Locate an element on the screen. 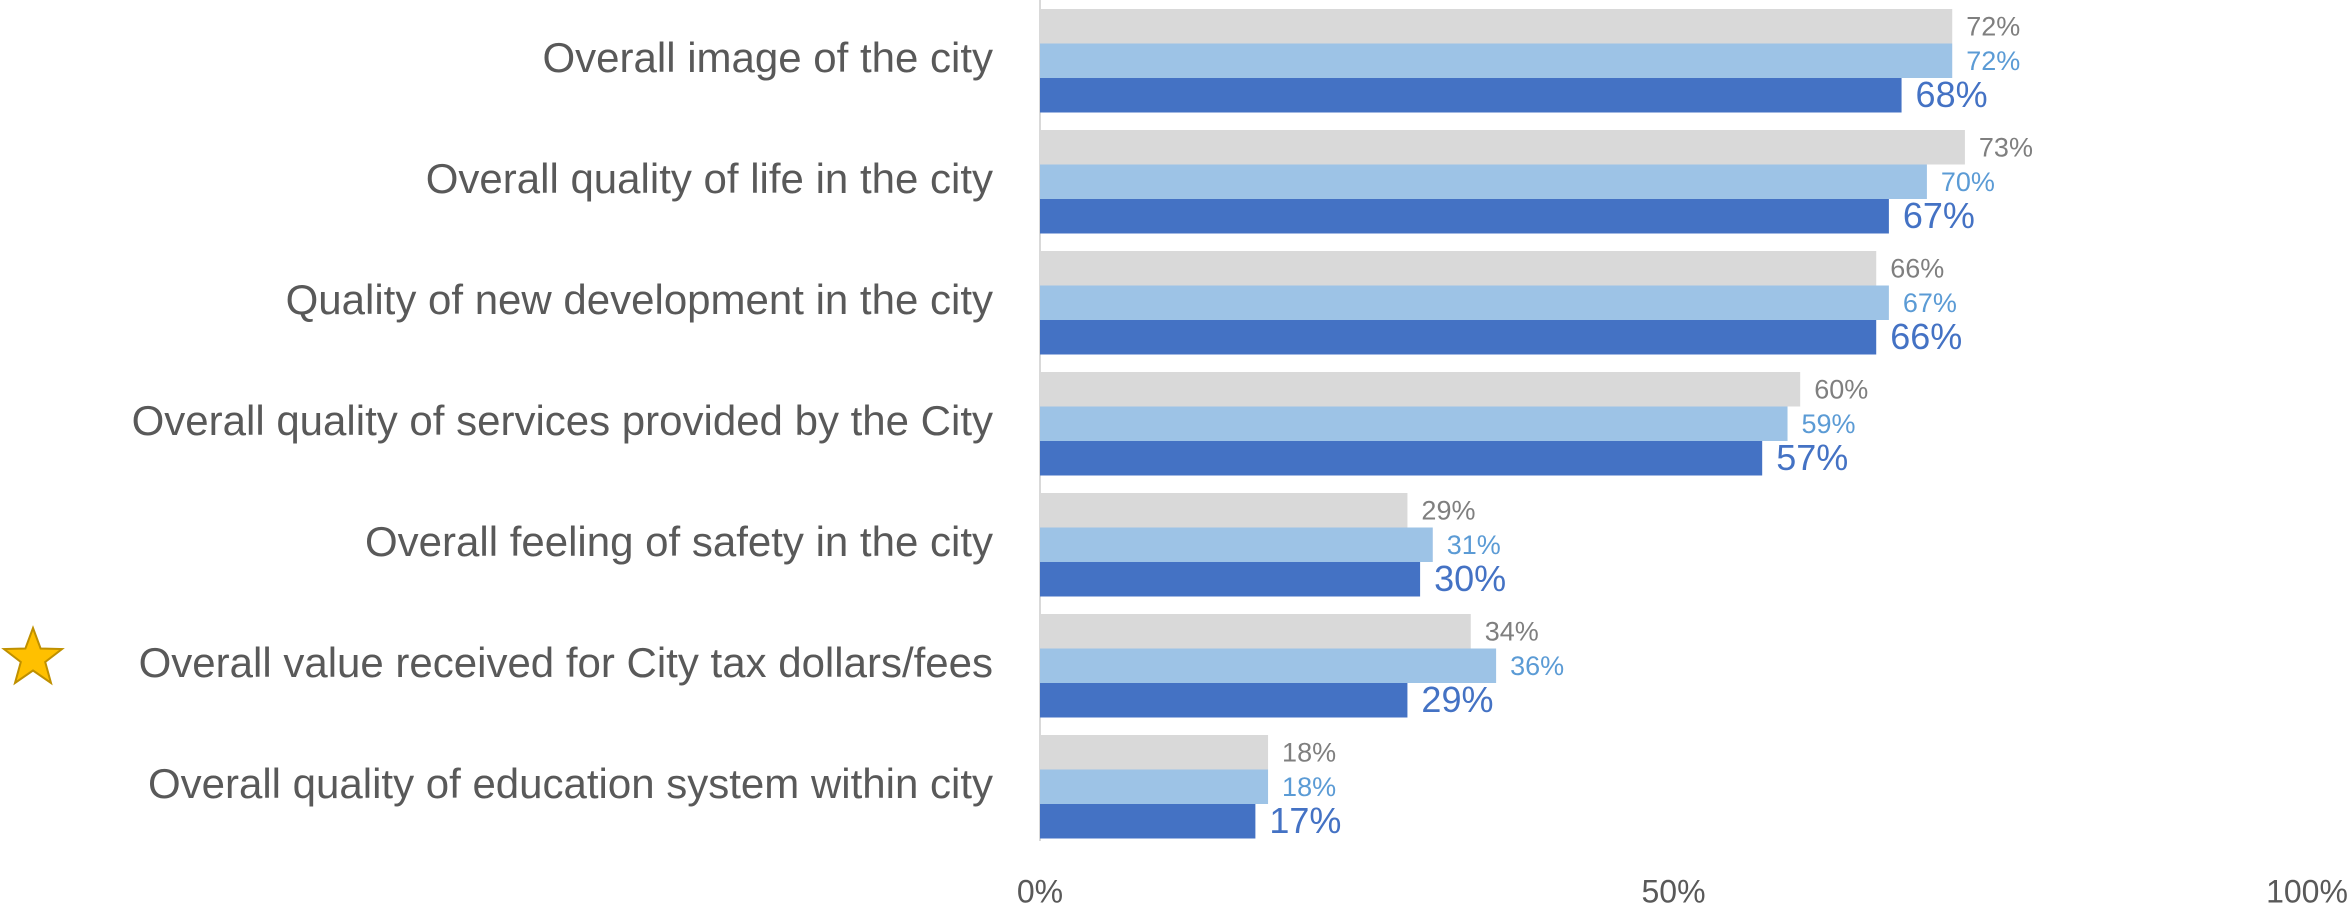 The width and height of the screenshot is (2349, 910). value-label: 34% is located at coordinates (1512, 631).